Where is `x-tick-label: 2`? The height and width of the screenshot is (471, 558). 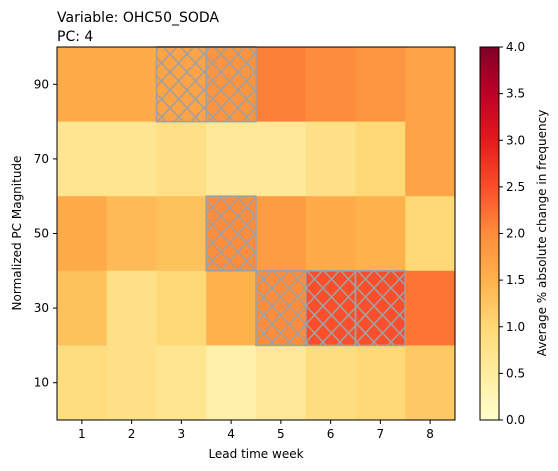 x-tick-label: 2 is located at coordinates (132, 434).